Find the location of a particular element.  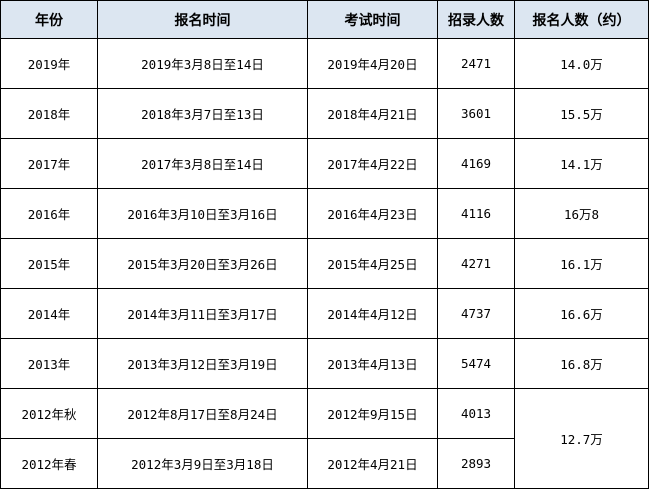

year-cell: 2016年 is located at coordinates (49, 213).